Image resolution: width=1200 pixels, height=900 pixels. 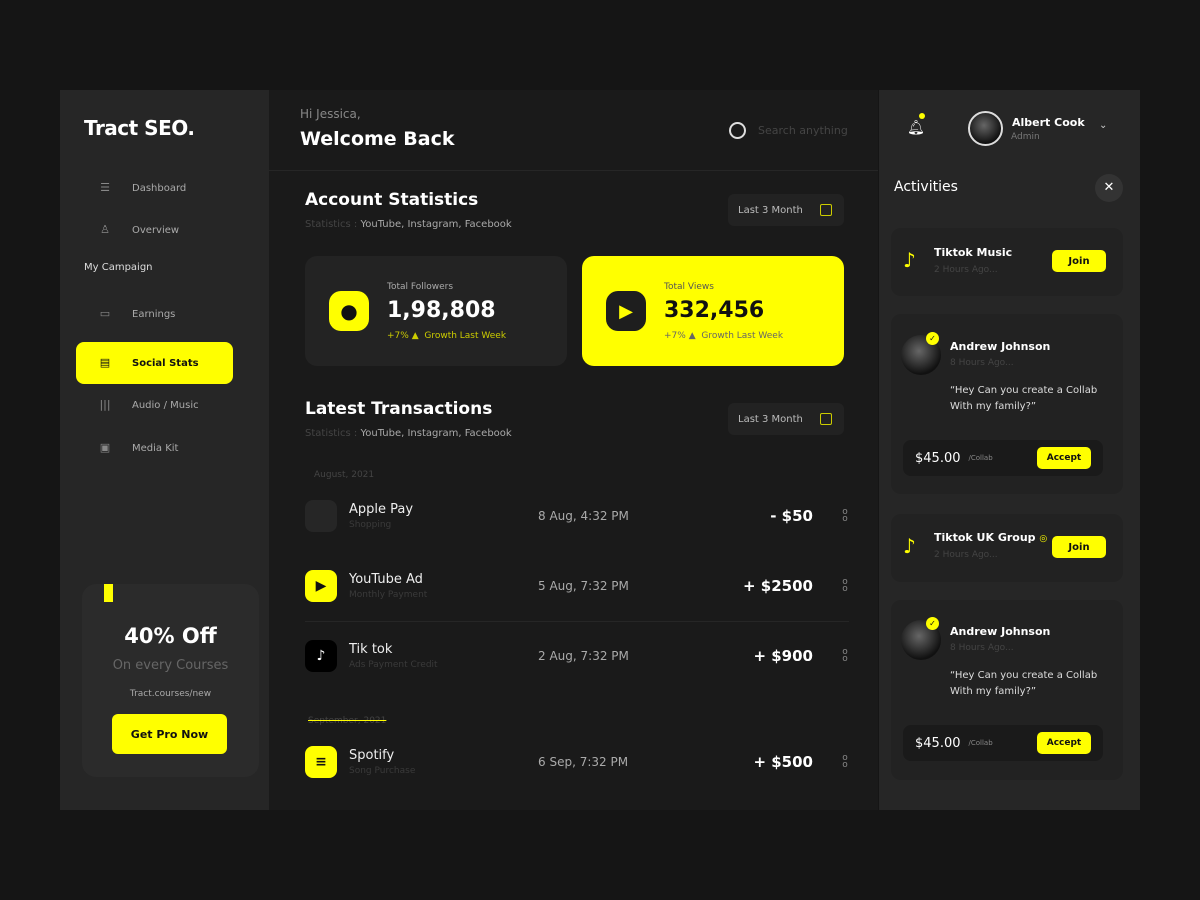 I want to click on wallet-icon: ▭, so click(x=105, y=313).